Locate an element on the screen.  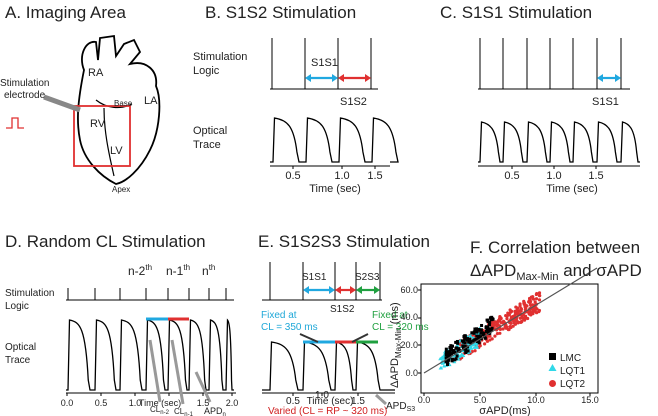
panel-title: A. Imaging Area is located at coordinates (66, 12).